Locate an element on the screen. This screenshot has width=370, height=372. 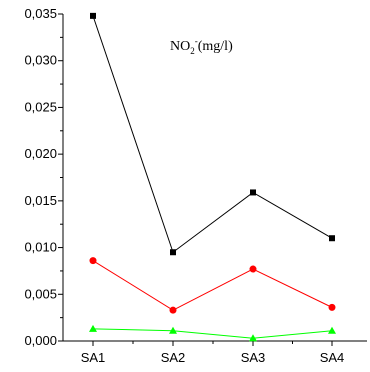
y-tick-label: 0,000 is located at coordinates (40, 340).